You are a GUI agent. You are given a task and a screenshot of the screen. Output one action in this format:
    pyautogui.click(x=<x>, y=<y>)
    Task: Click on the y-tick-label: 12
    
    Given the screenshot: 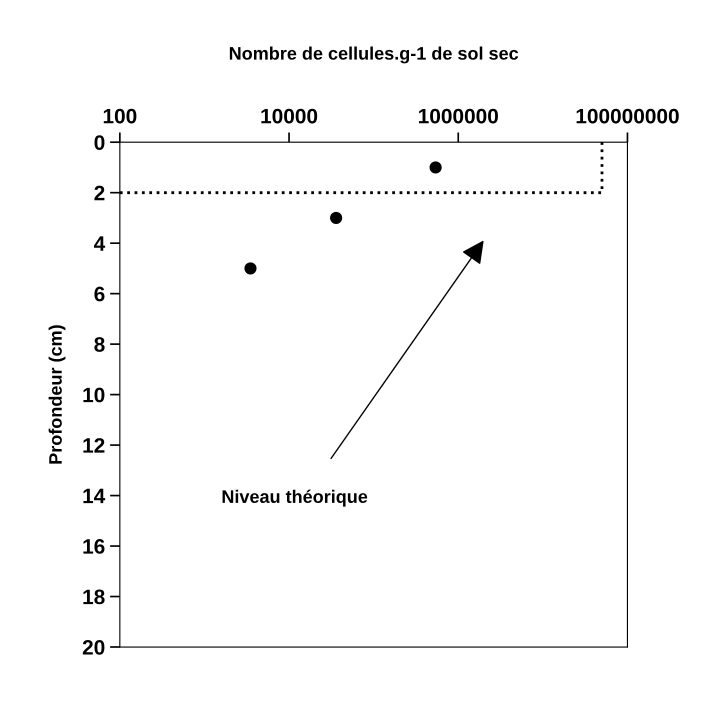 What is the action you would take?
    pyautogui.click(x=93, y=445)
    